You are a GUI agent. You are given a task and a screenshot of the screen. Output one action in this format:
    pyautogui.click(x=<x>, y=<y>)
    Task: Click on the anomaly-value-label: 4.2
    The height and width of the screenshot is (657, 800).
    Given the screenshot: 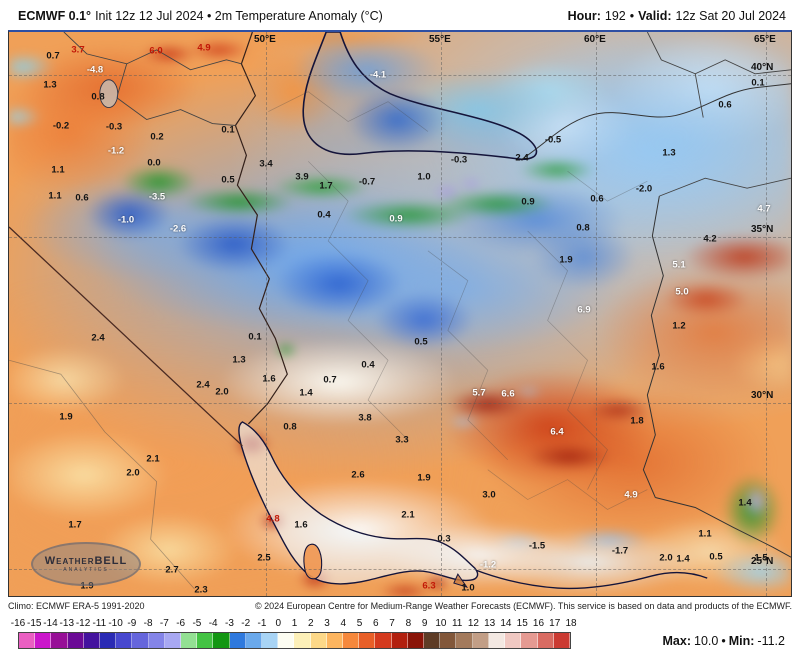 What is the action you would take?
    pyautogui.click(x=710, y=239)
    